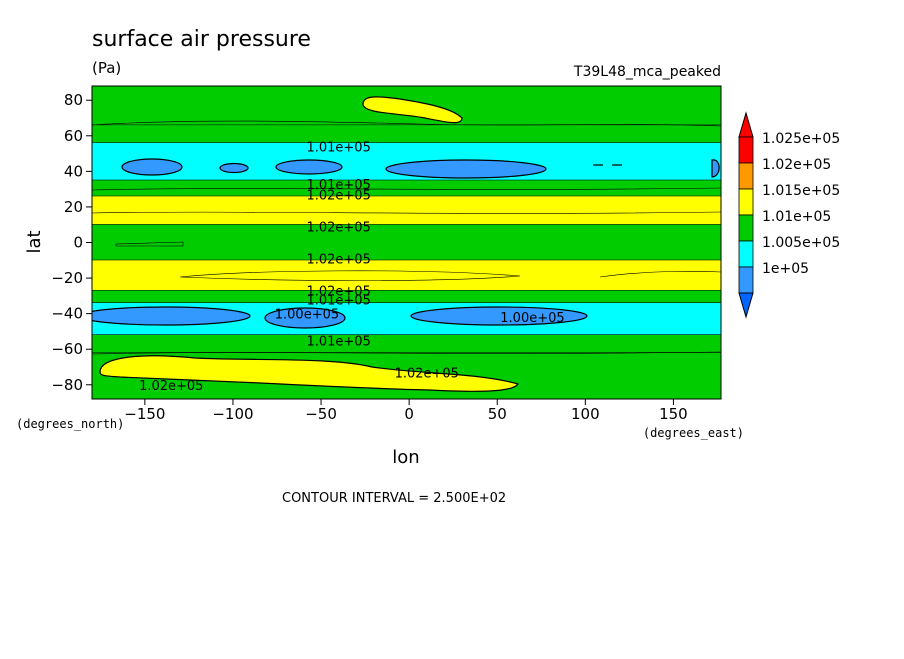  Describe the element at coordinates (67, 385) in the screenshot. I see `y-tick-label-0: −80` at that location.